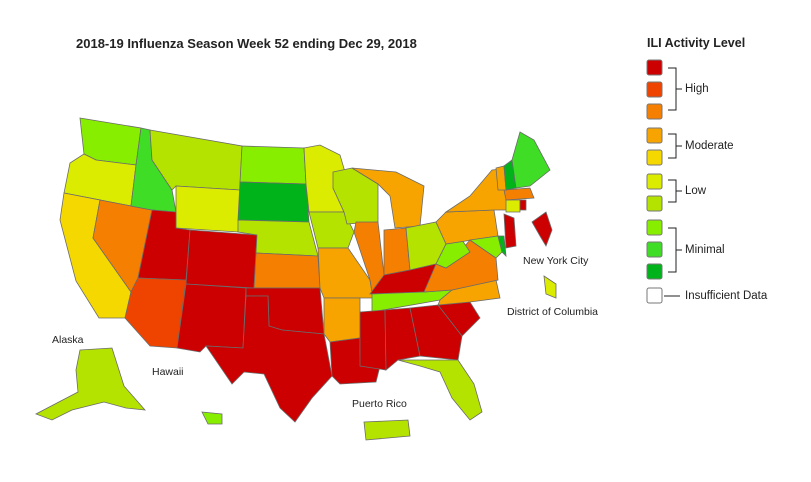 This screenshot has width=811, height=482. Describe the element at coordinates (331, 230) in the screenshot. I see `state-ia` at that location.